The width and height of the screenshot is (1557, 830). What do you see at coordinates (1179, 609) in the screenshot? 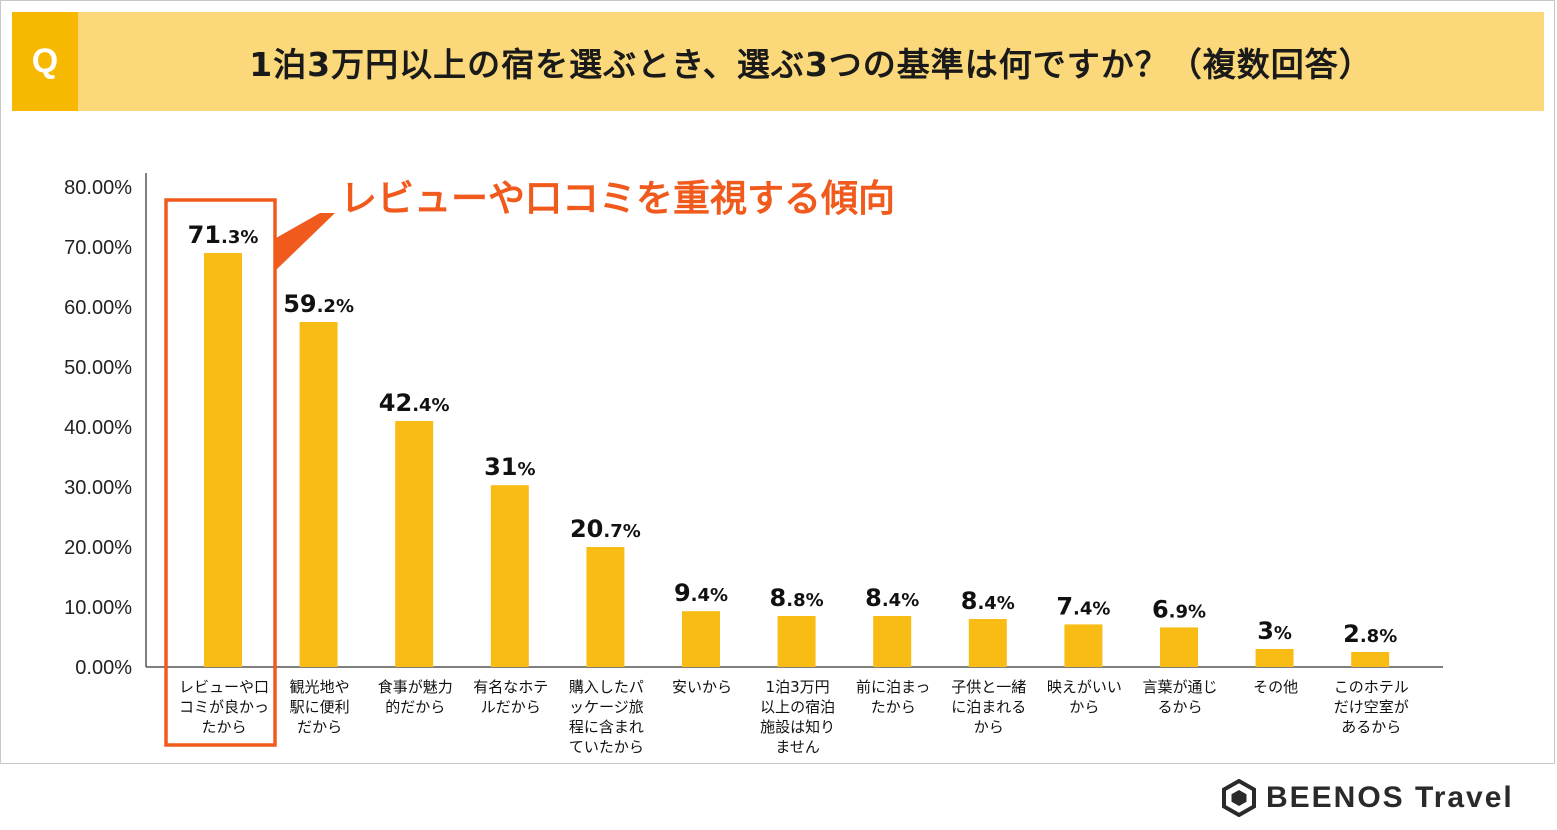
I see `data-label: 6.9%` at bounding box center [1179, 609].